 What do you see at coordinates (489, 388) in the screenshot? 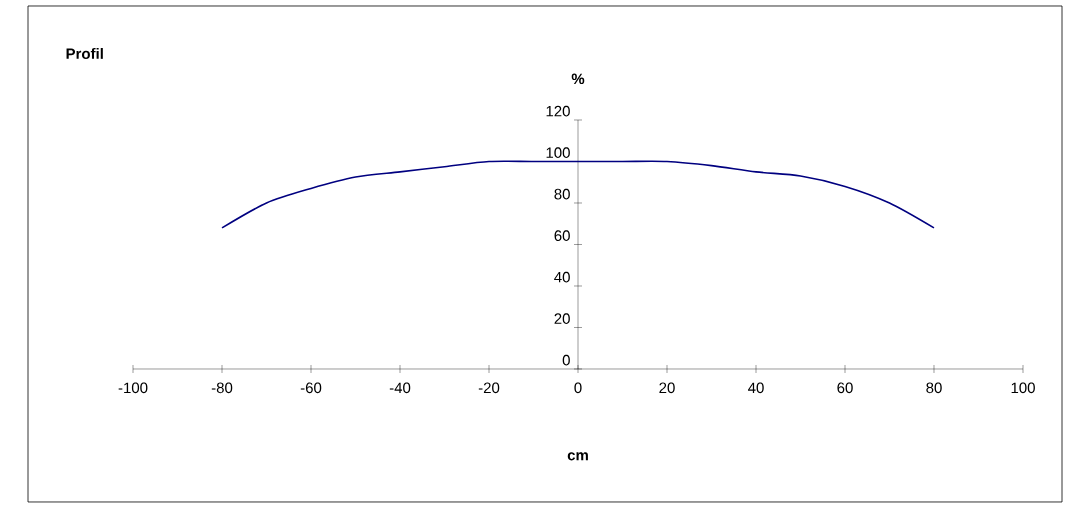
I see `x-tick-label: -20` at bounding box center [489, 388].